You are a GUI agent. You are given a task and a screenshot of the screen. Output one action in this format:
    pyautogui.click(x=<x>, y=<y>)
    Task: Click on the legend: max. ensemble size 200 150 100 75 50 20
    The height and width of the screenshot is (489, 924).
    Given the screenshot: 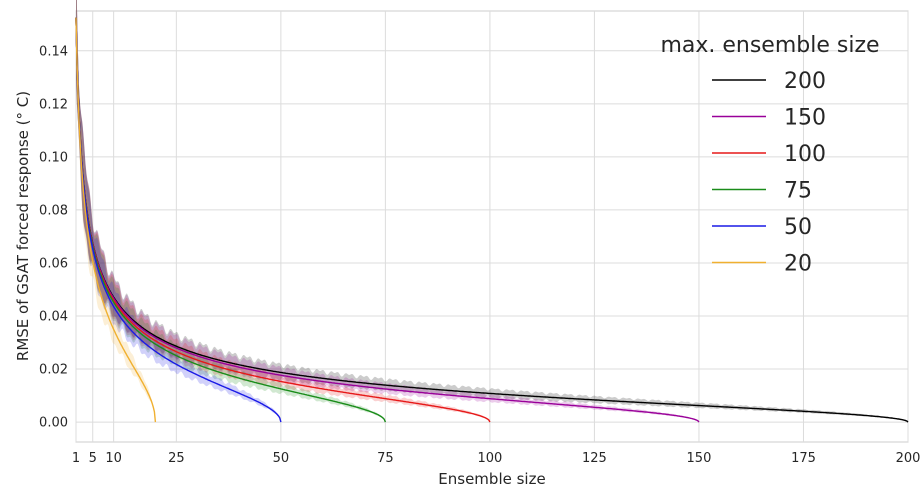 What is the action you would take?
    pyautogui.click(x=769, y=155)
    